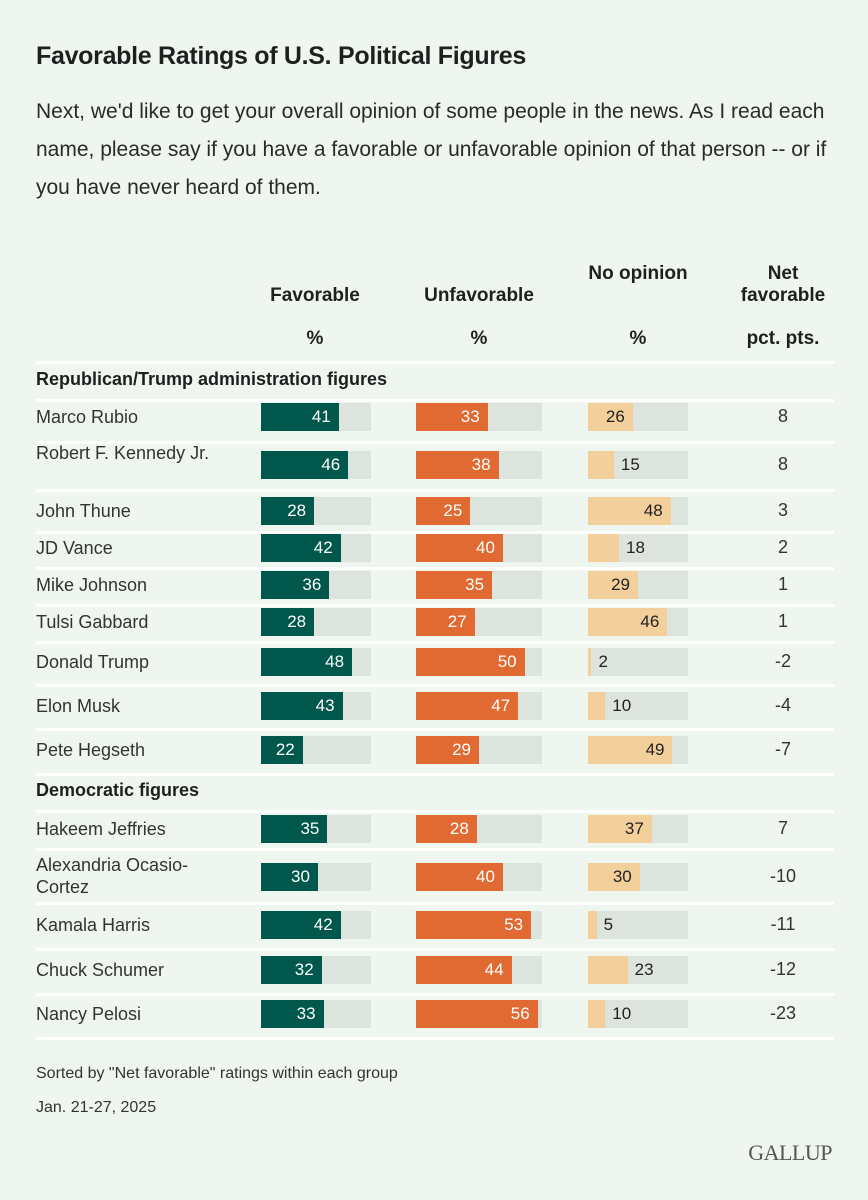  Describe the element at coordinates (634, 828) in the screenshot. I see `no-opinion-value-label: 37` at that location.